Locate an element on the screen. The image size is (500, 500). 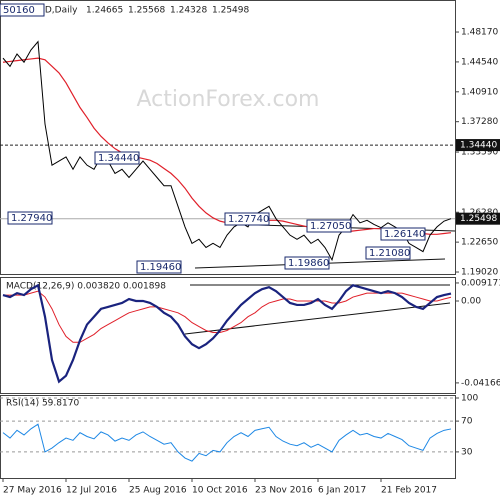
y-tick-label: -0.041663 is located at coordinates (480, 383).